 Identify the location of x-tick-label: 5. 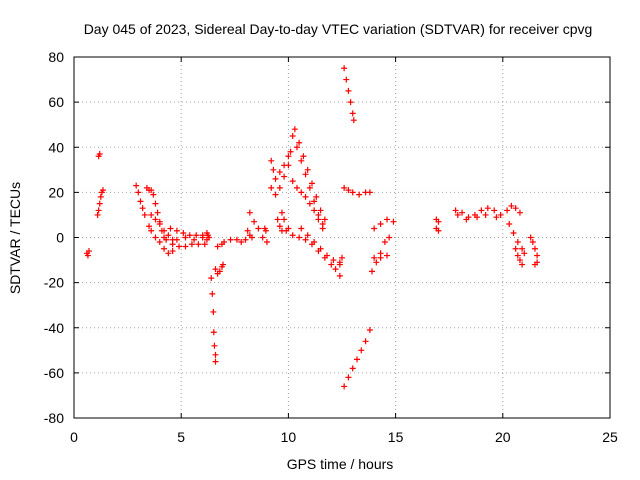
(181, 437).